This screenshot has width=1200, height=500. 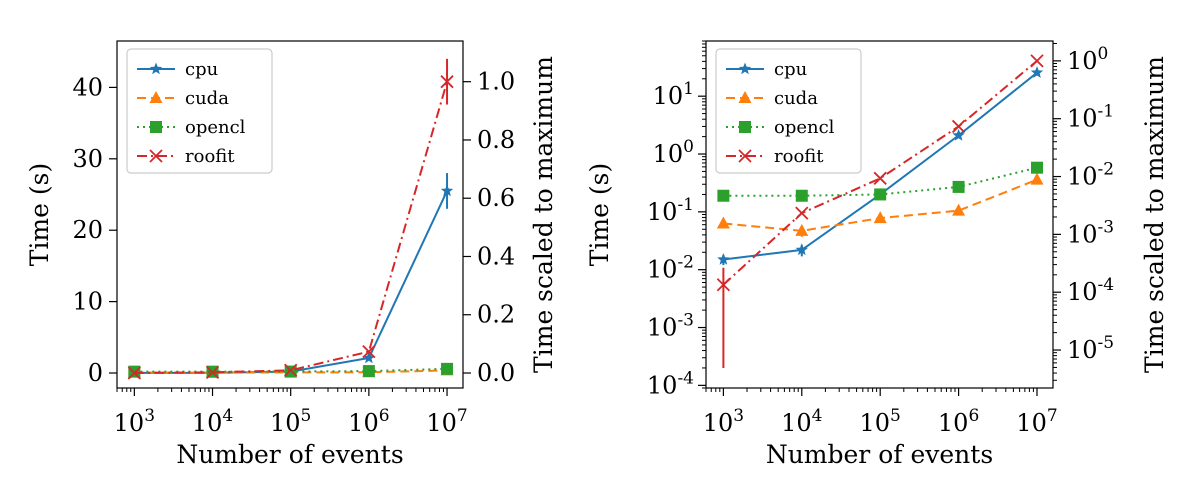 I want to click on series-cuda, so click(x=880, y=204).